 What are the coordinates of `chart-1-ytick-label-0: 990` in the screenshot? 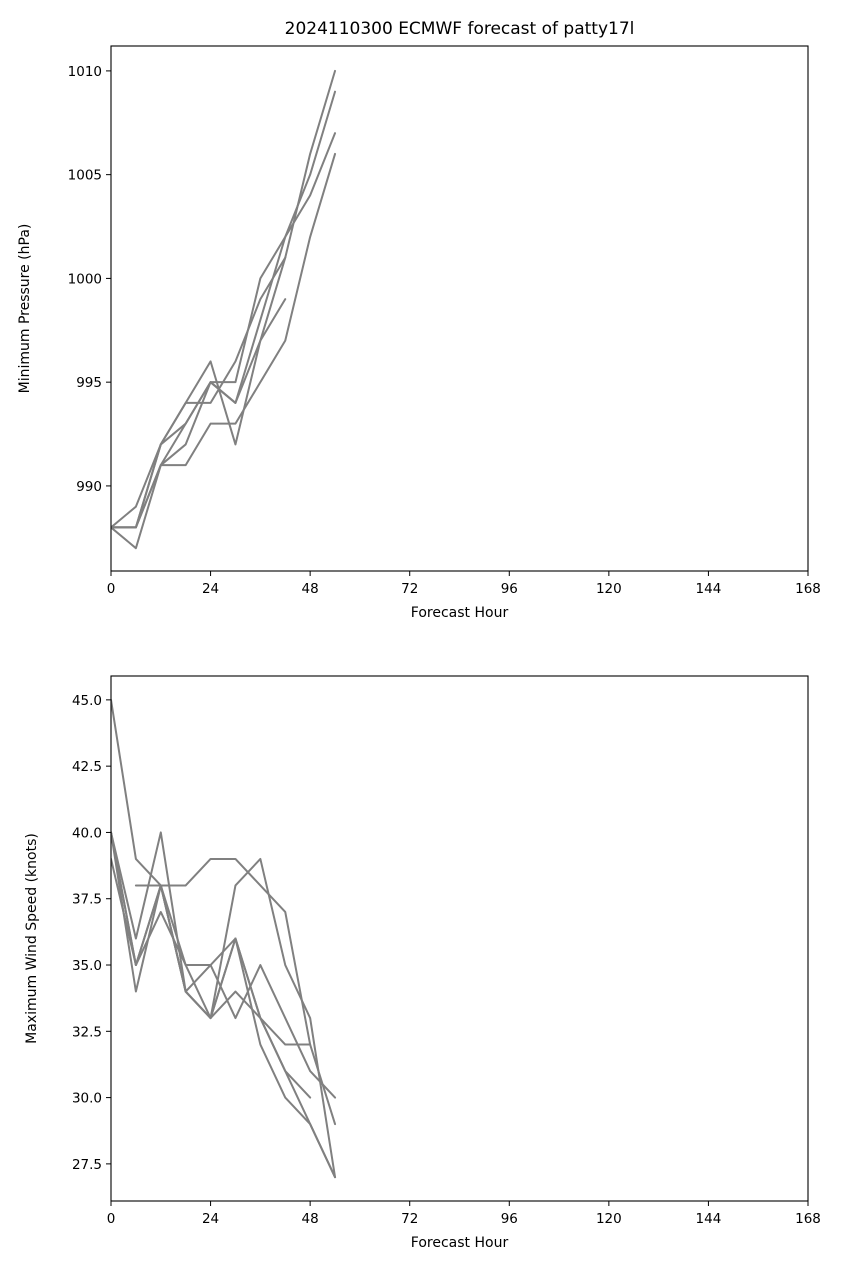 It's located at (89, 487).